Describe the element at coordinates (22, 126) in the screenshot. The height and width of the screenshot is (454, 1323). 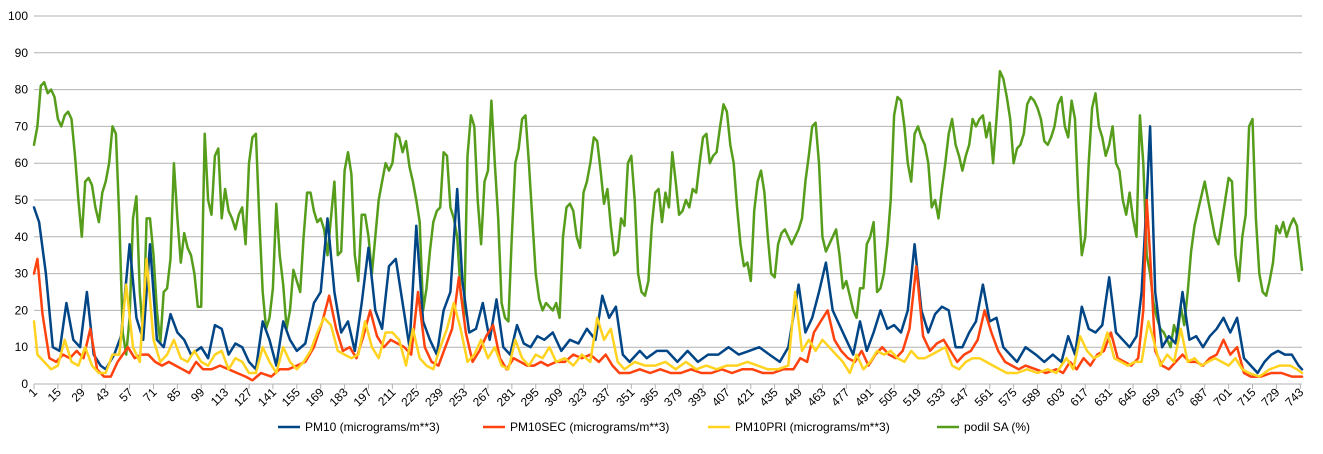
I see `y-tick-label: 70` at that location.